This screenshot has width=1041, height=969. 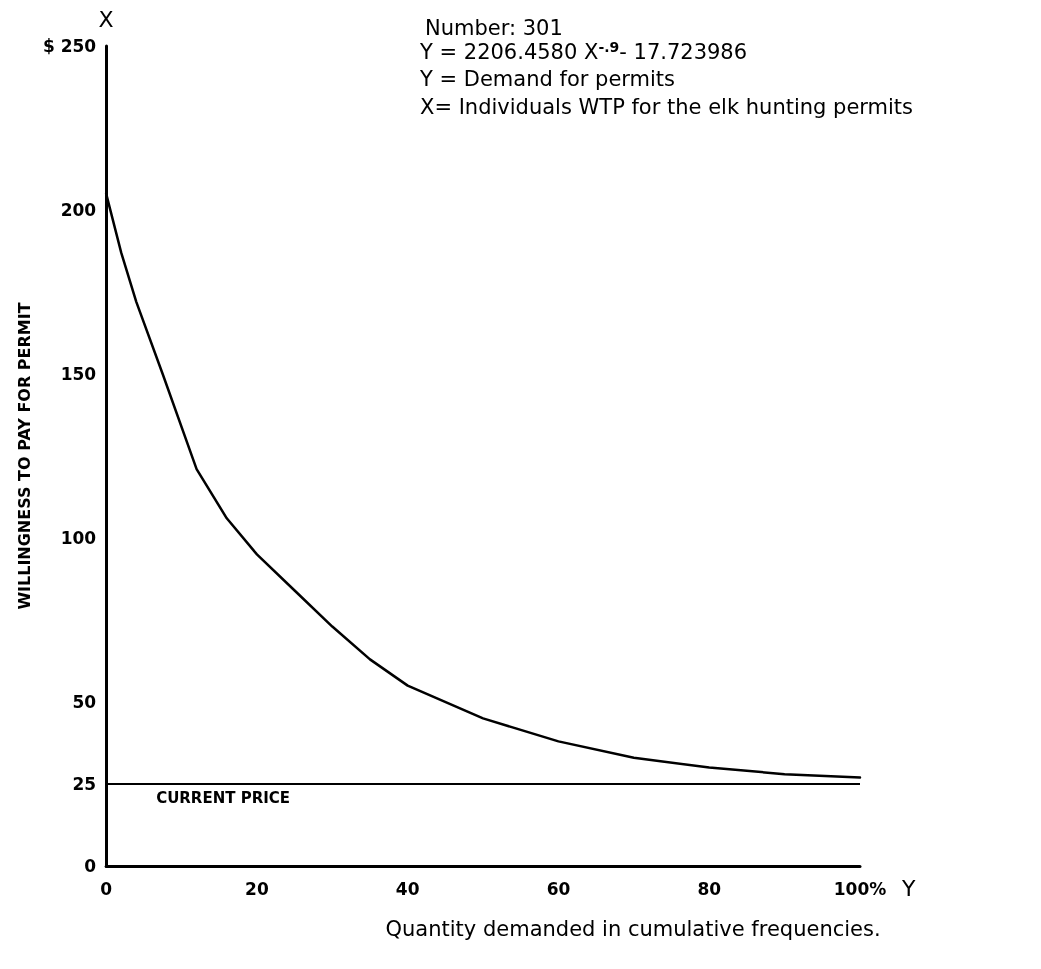 I want to click on x-tick-label: 60, so click(x=558, y=888).